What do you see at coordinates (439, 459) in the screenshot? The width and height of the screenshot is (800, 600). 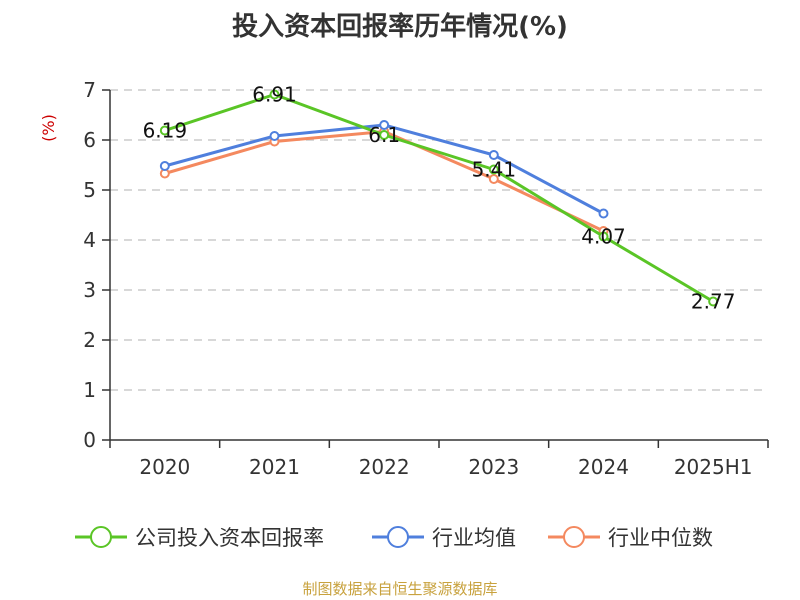 I see `x-axis-ticks: 2020 2021 2022 2023 2024 2025H1` at bounding box center [439, 459].